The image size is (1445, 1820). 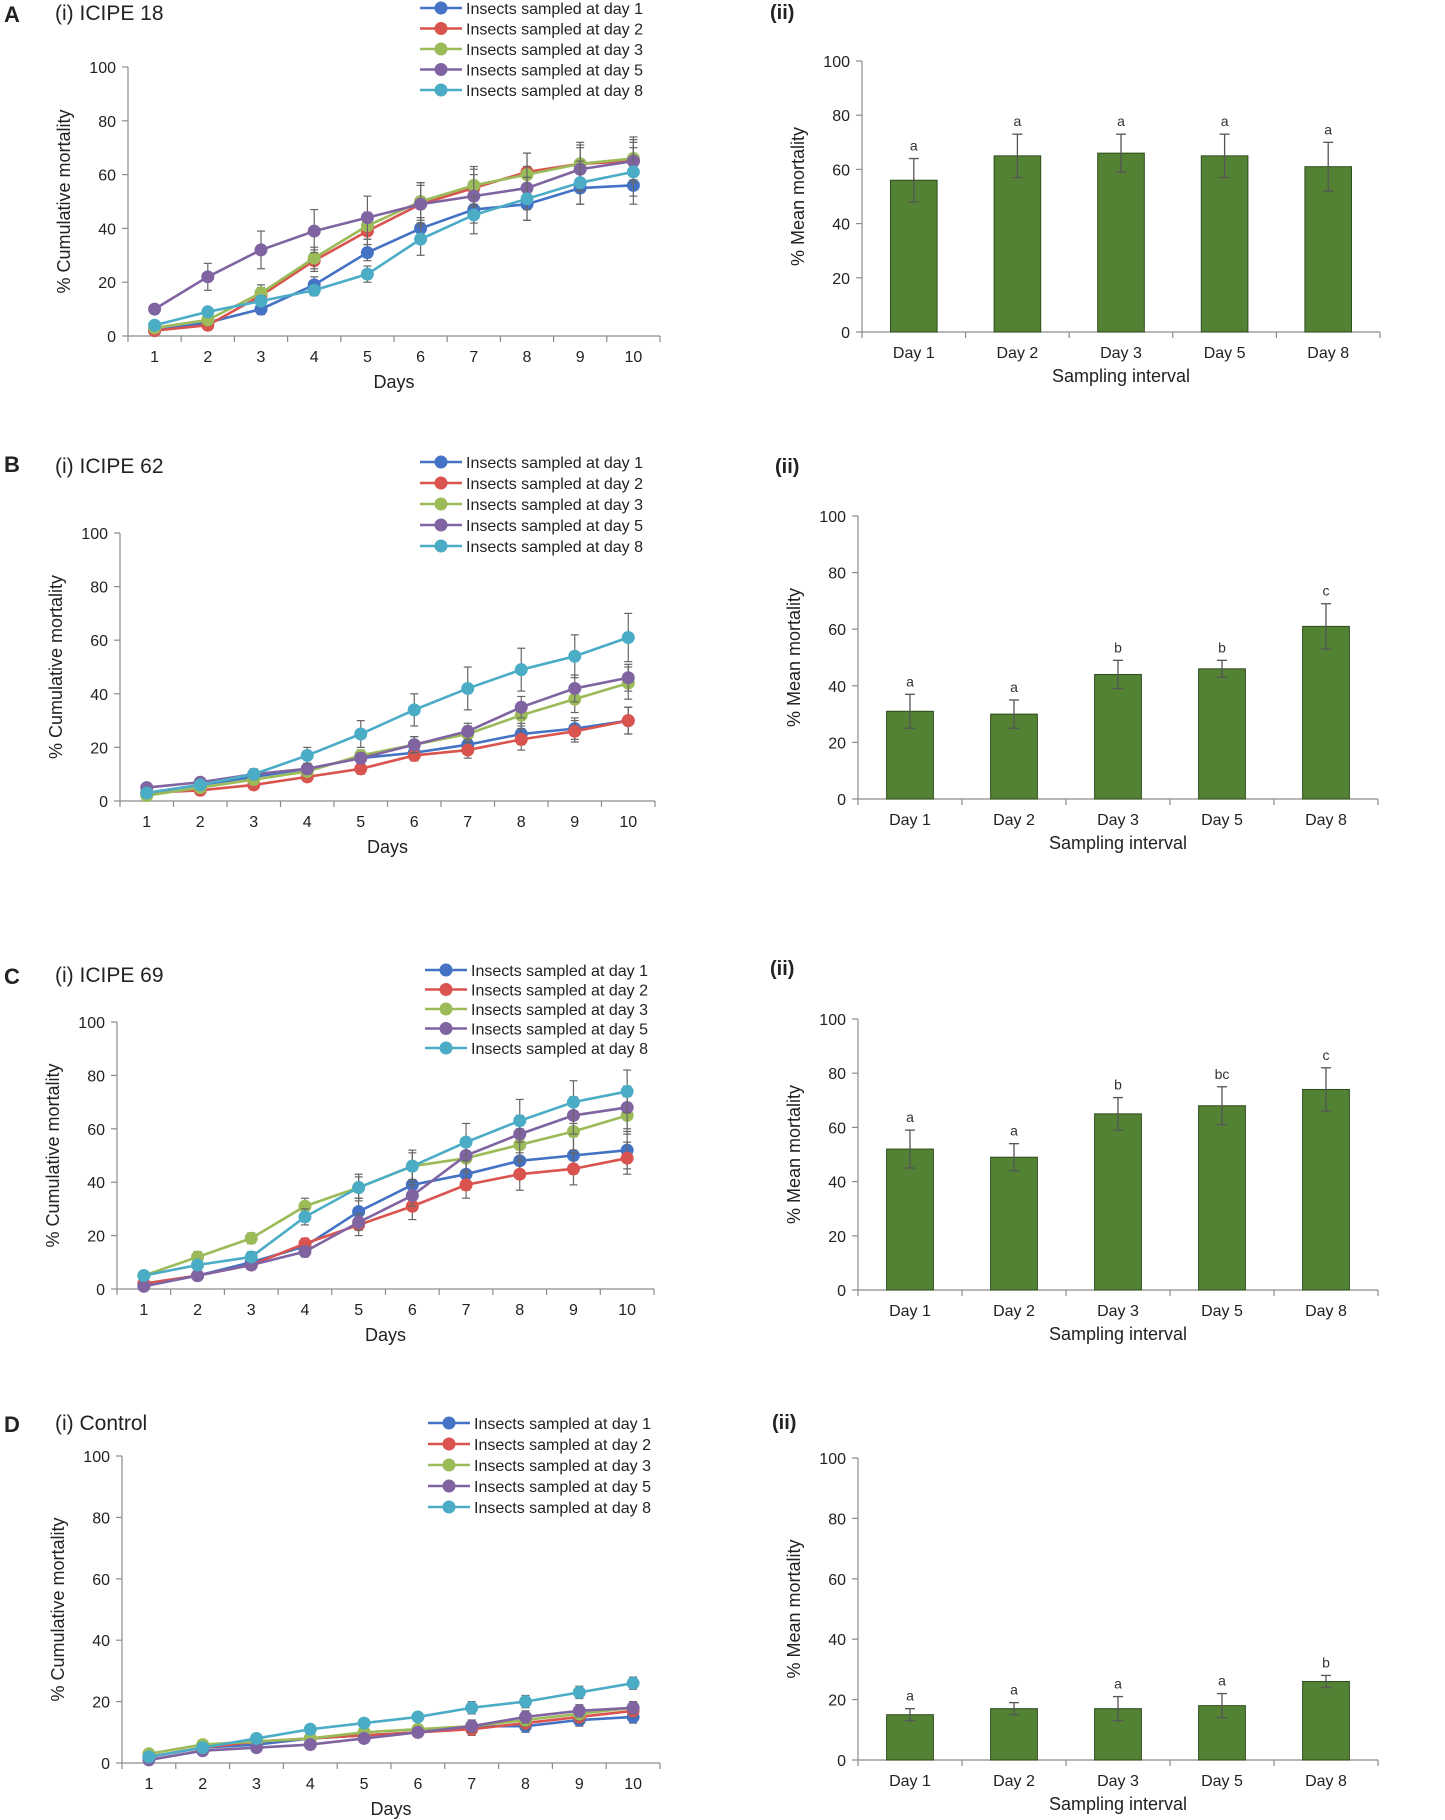 What do you see at coordinates (1014, 820) in the screenshot?
I see `x-tick-label: Day 2` at bounding box center [1014, 820].